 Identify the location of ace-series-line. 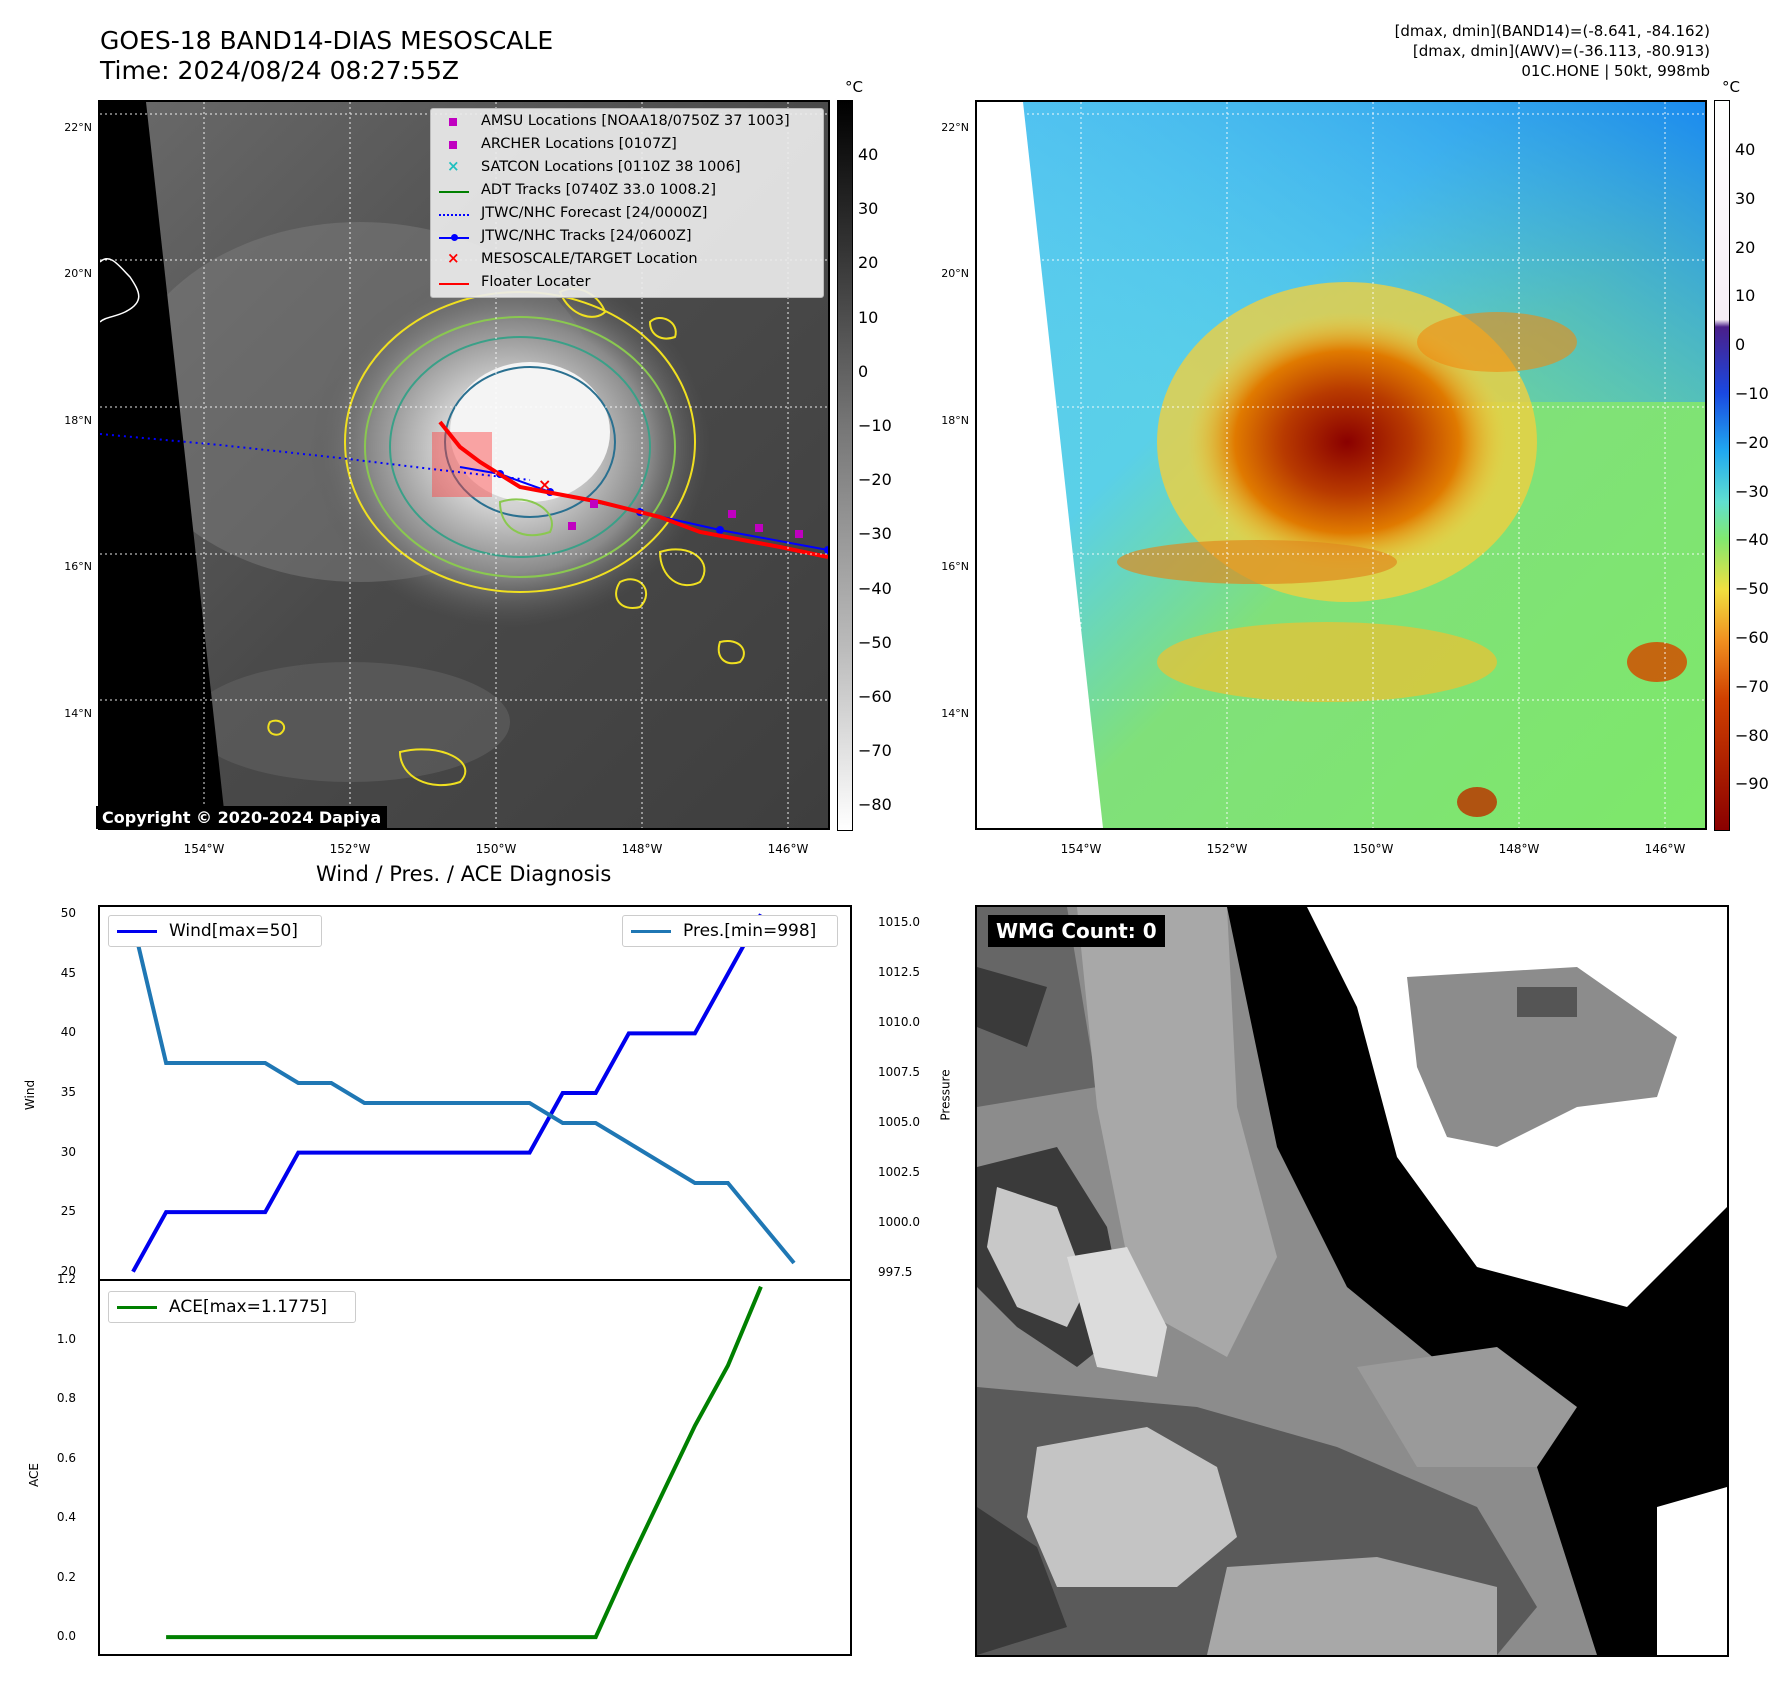
(464, 1462).